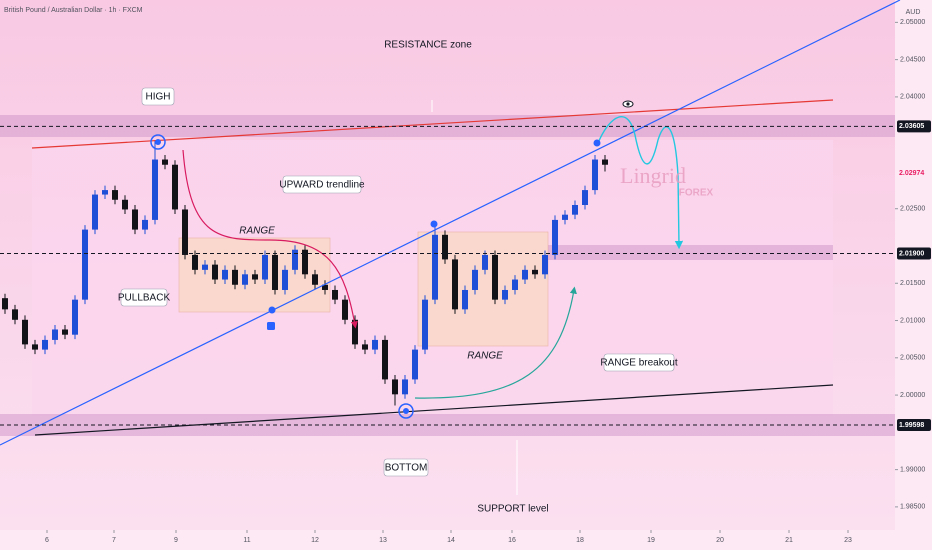 This screenshot has height=550, width=932. What do you see at coordinates (383, 540) in the screenshot?
I see `x-tick-label: 13` at bounding box center [383, 540].